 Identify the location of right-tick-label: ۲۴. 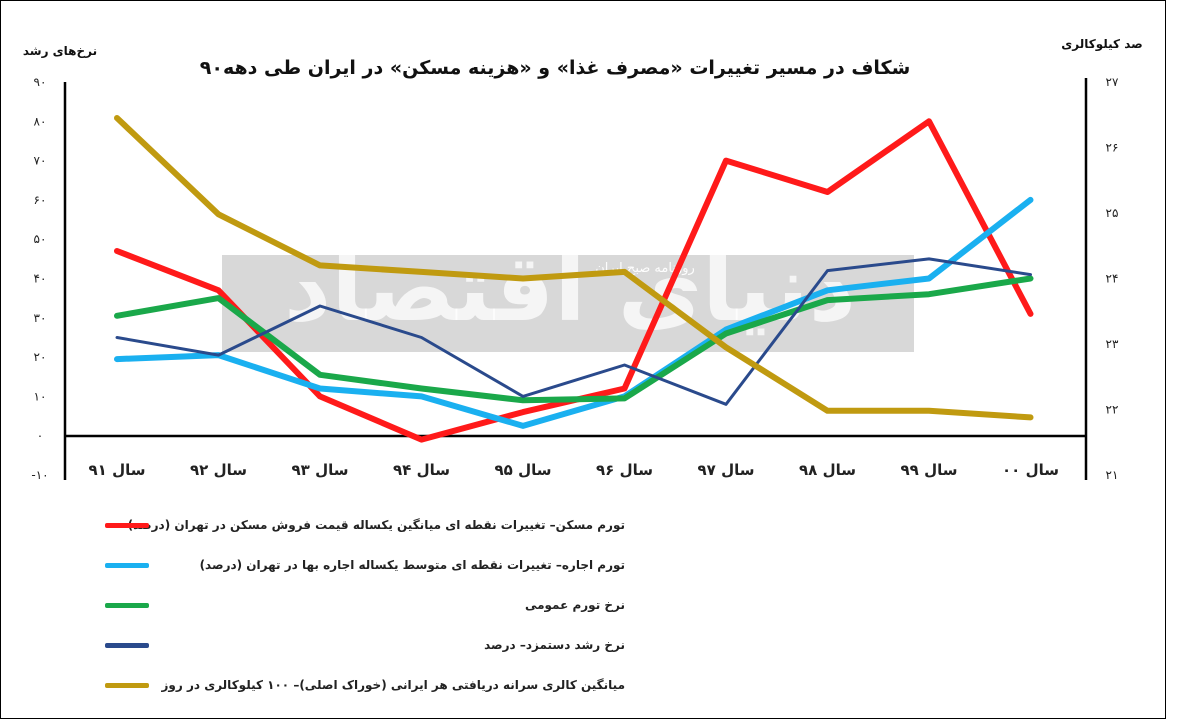
(1112, 279).